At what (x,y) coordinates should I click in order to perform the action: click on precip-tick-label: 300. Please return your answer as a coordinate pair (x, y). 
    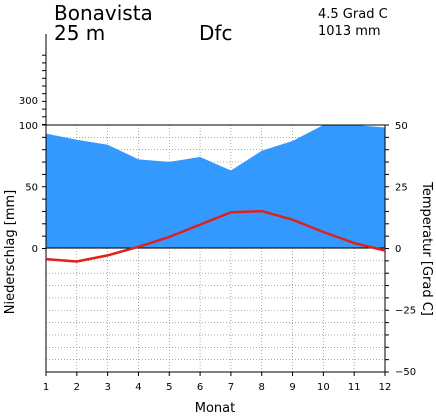
    Looking at the image, I should click on (28, 101).